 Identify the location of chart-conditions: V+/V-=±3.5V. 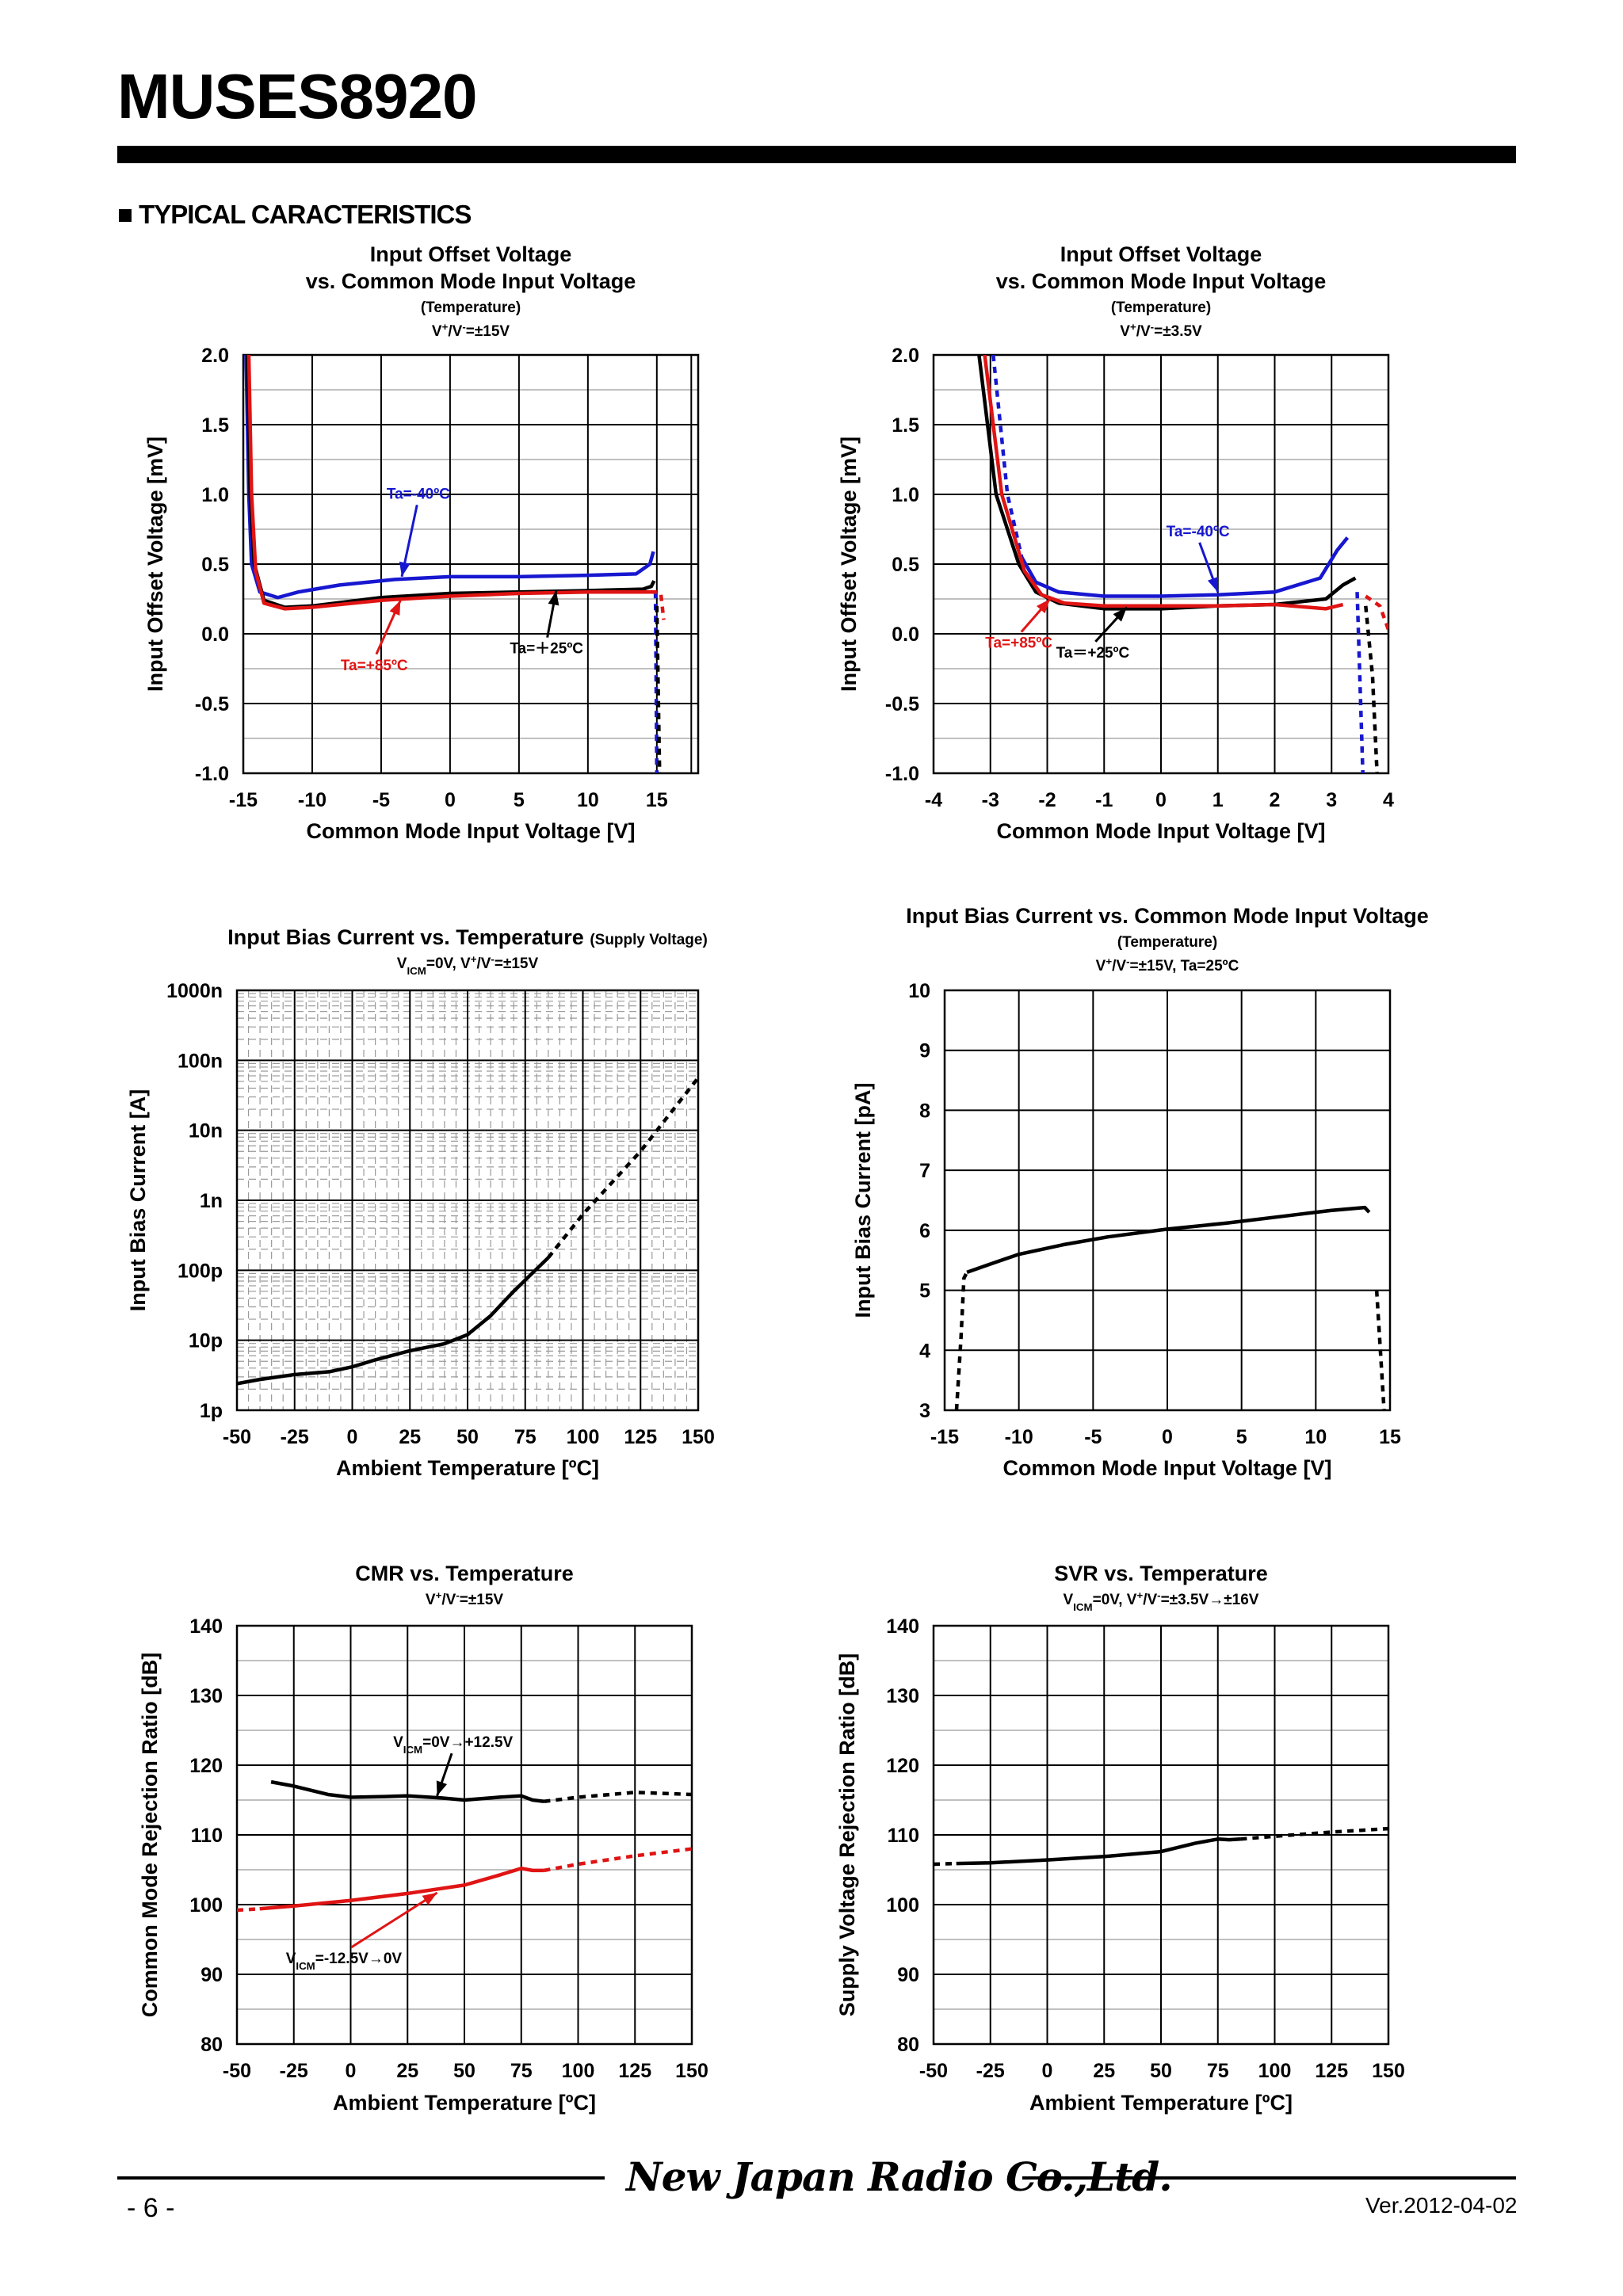
(1161, 331).